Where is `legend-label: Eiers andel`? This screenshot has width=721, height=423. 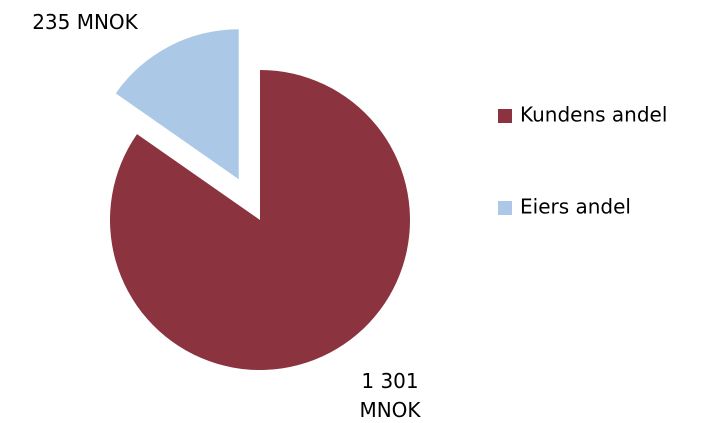 legend-label: Eiers andel is located at coordinates (575, 207).